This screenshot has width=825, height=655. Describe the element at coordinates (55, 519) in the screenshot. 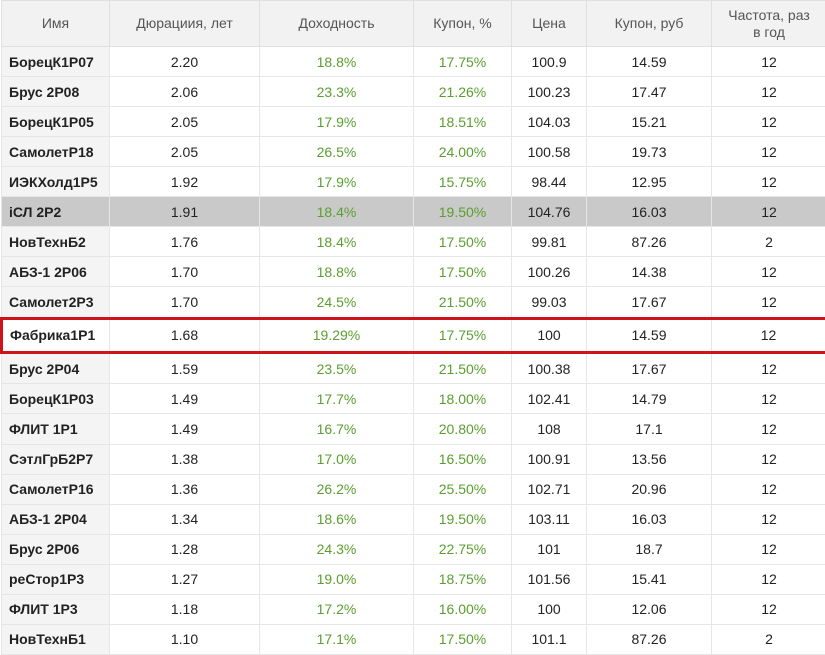

I see `bond-name: АБЗ-1 2Р04` at that location.